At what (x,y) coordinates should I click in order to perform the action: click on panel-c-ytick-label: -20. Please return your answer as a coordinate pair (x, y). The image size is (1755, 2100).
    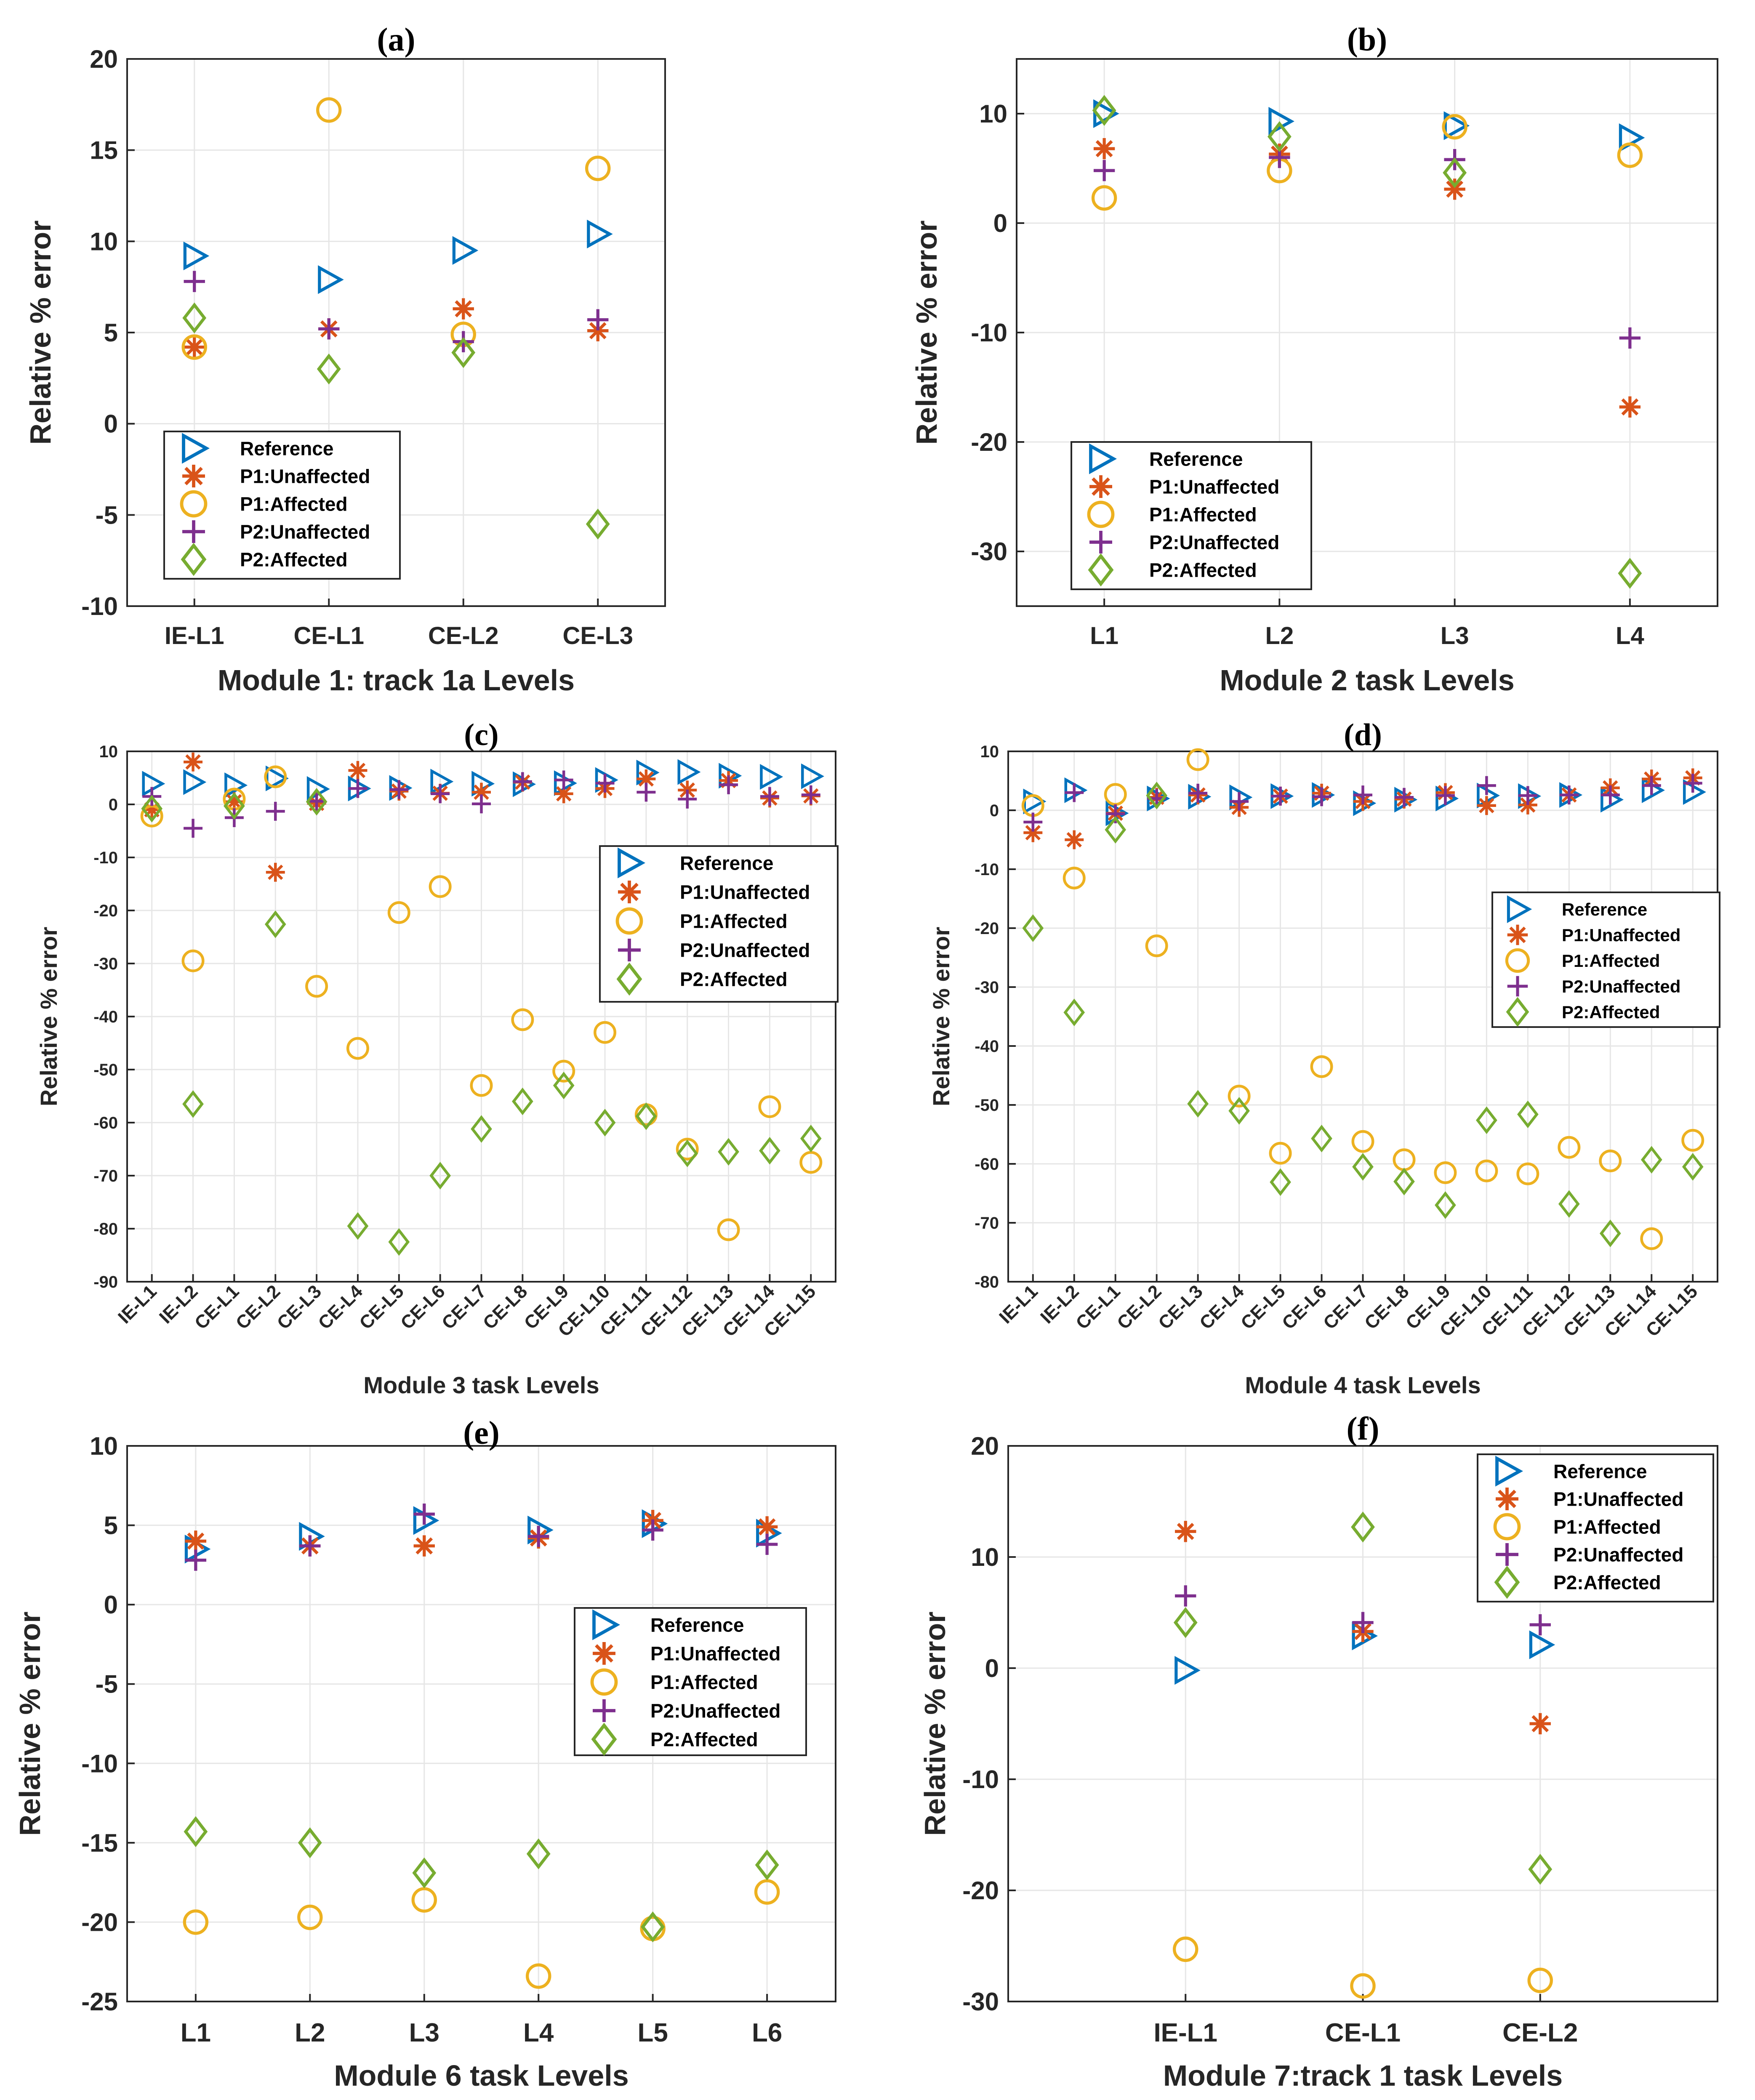
    Looking at the image, I should click on (105, 911).